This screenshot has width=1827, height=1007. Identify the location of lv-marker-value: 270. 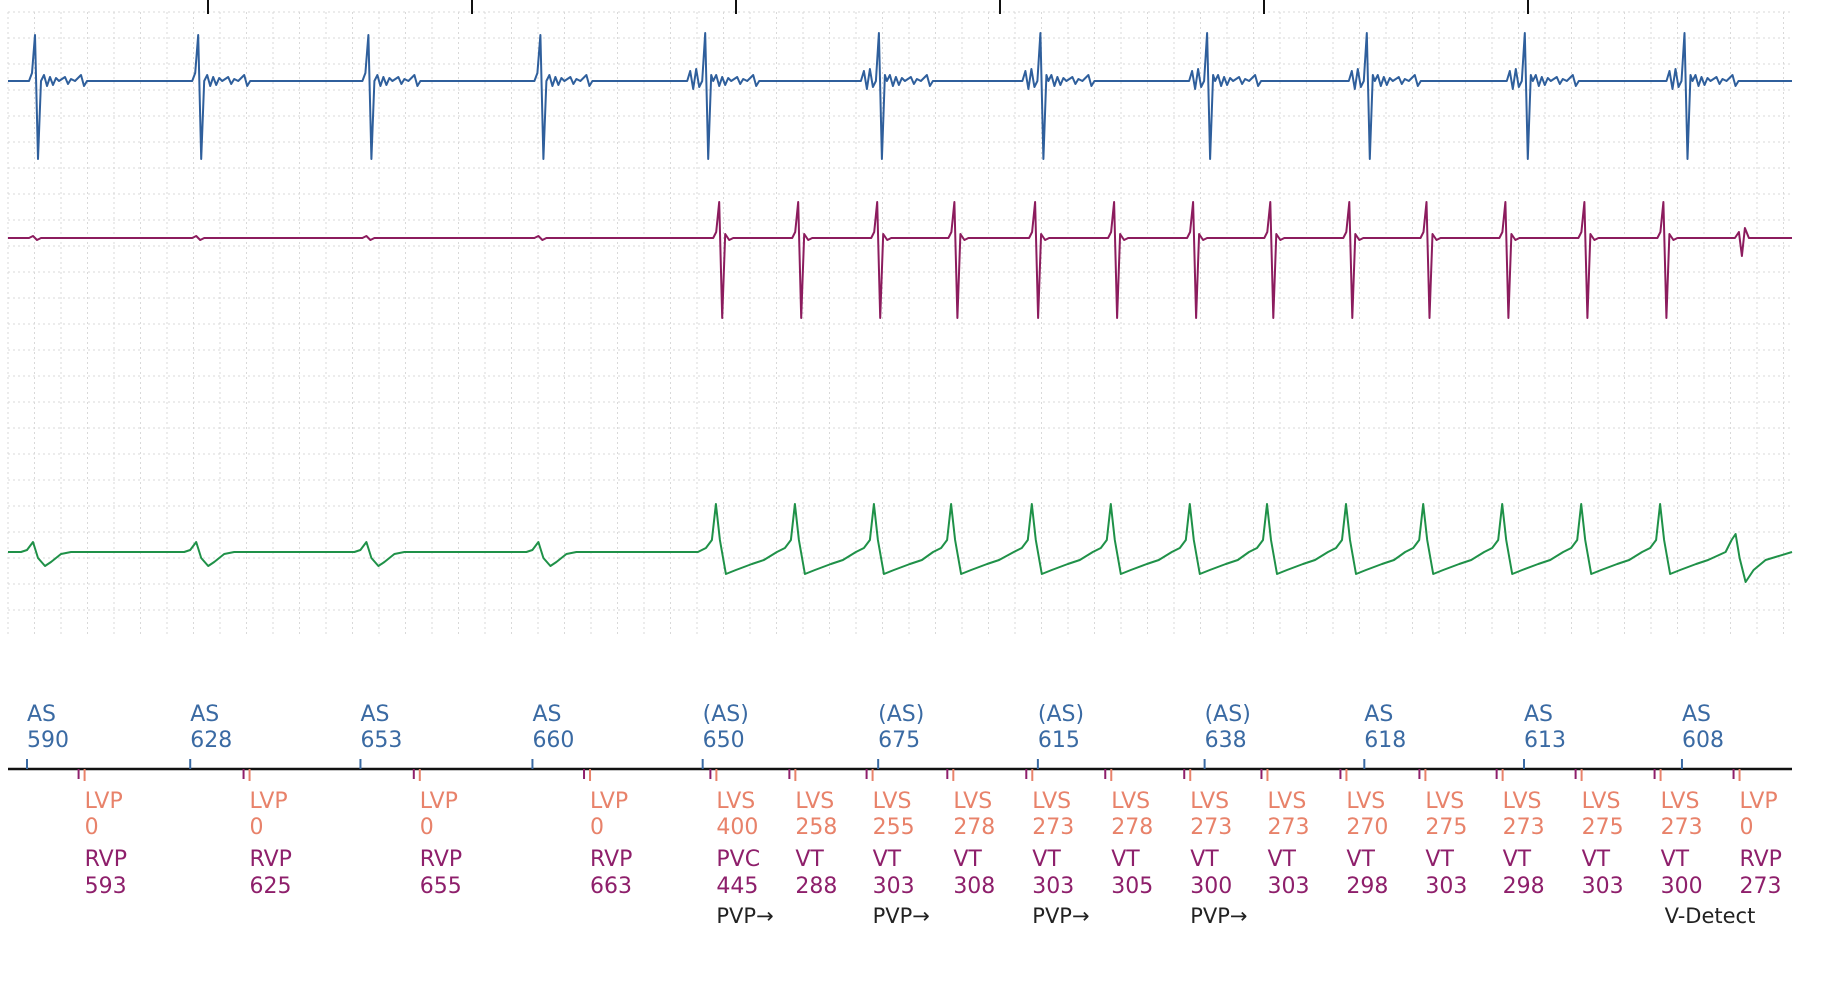
(1367, 827).